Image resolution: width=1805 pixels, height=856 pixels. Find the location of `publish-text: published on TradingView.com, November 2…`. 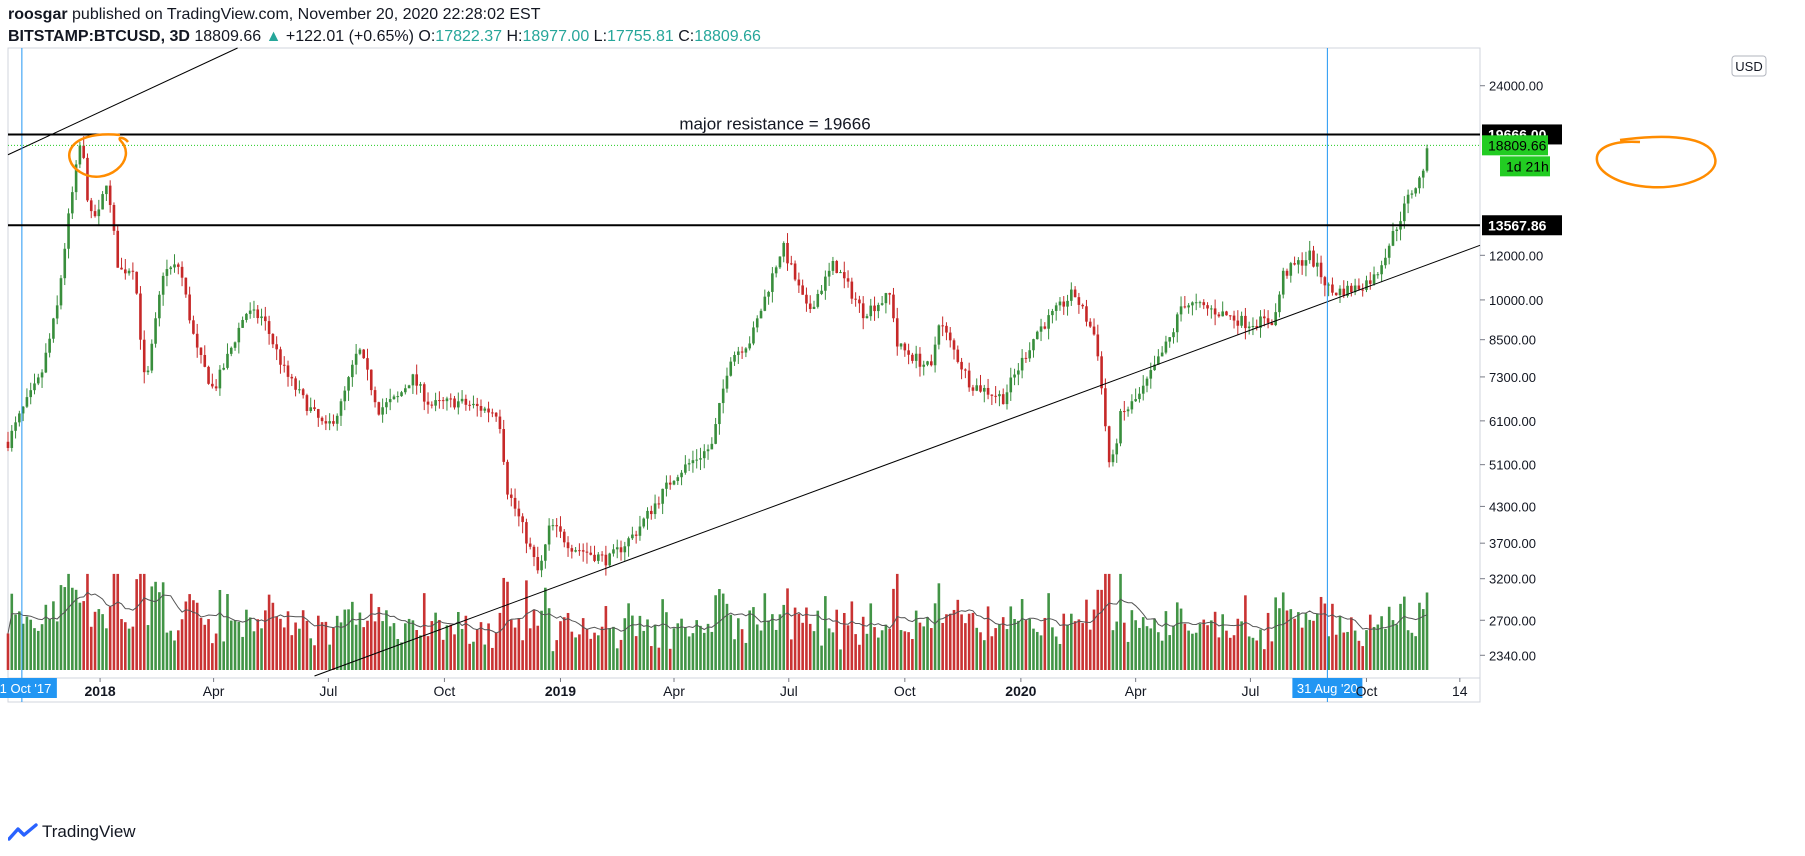

publish-text: published on TradingView.com, November 2… is located at coordinates (306, 14).